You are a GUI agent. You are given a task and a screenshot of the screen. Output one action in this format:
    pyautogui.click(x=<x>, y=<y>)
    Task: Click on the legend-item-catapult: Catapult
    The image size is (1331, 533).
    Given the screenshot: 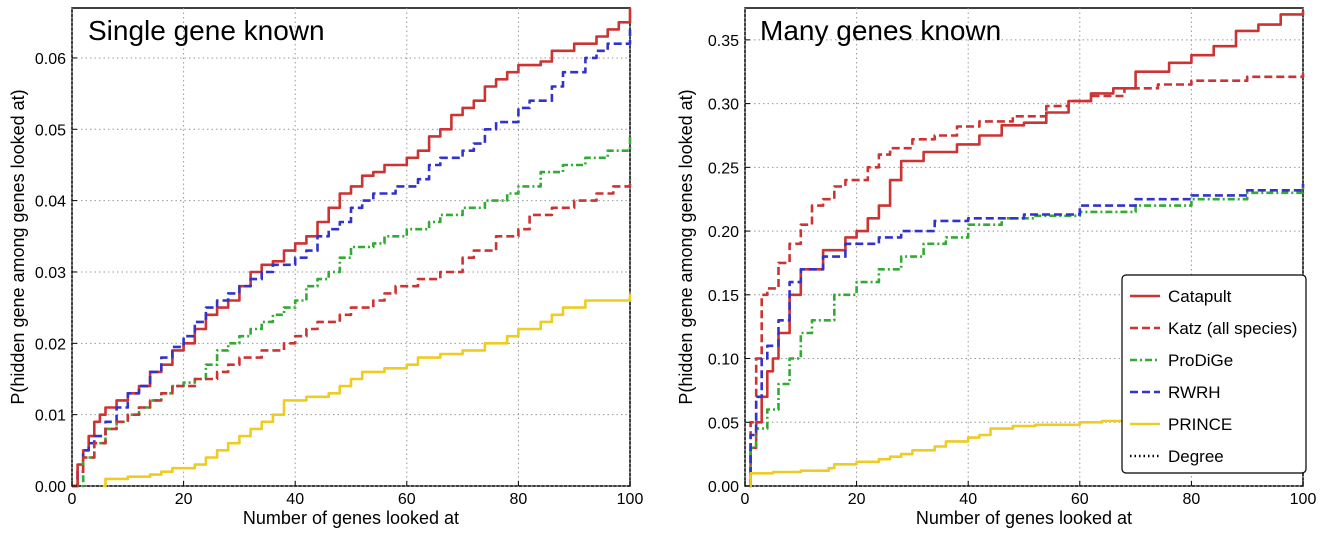 What is the action you would take?
    pyautogui.click(x=1181, y=296)
    